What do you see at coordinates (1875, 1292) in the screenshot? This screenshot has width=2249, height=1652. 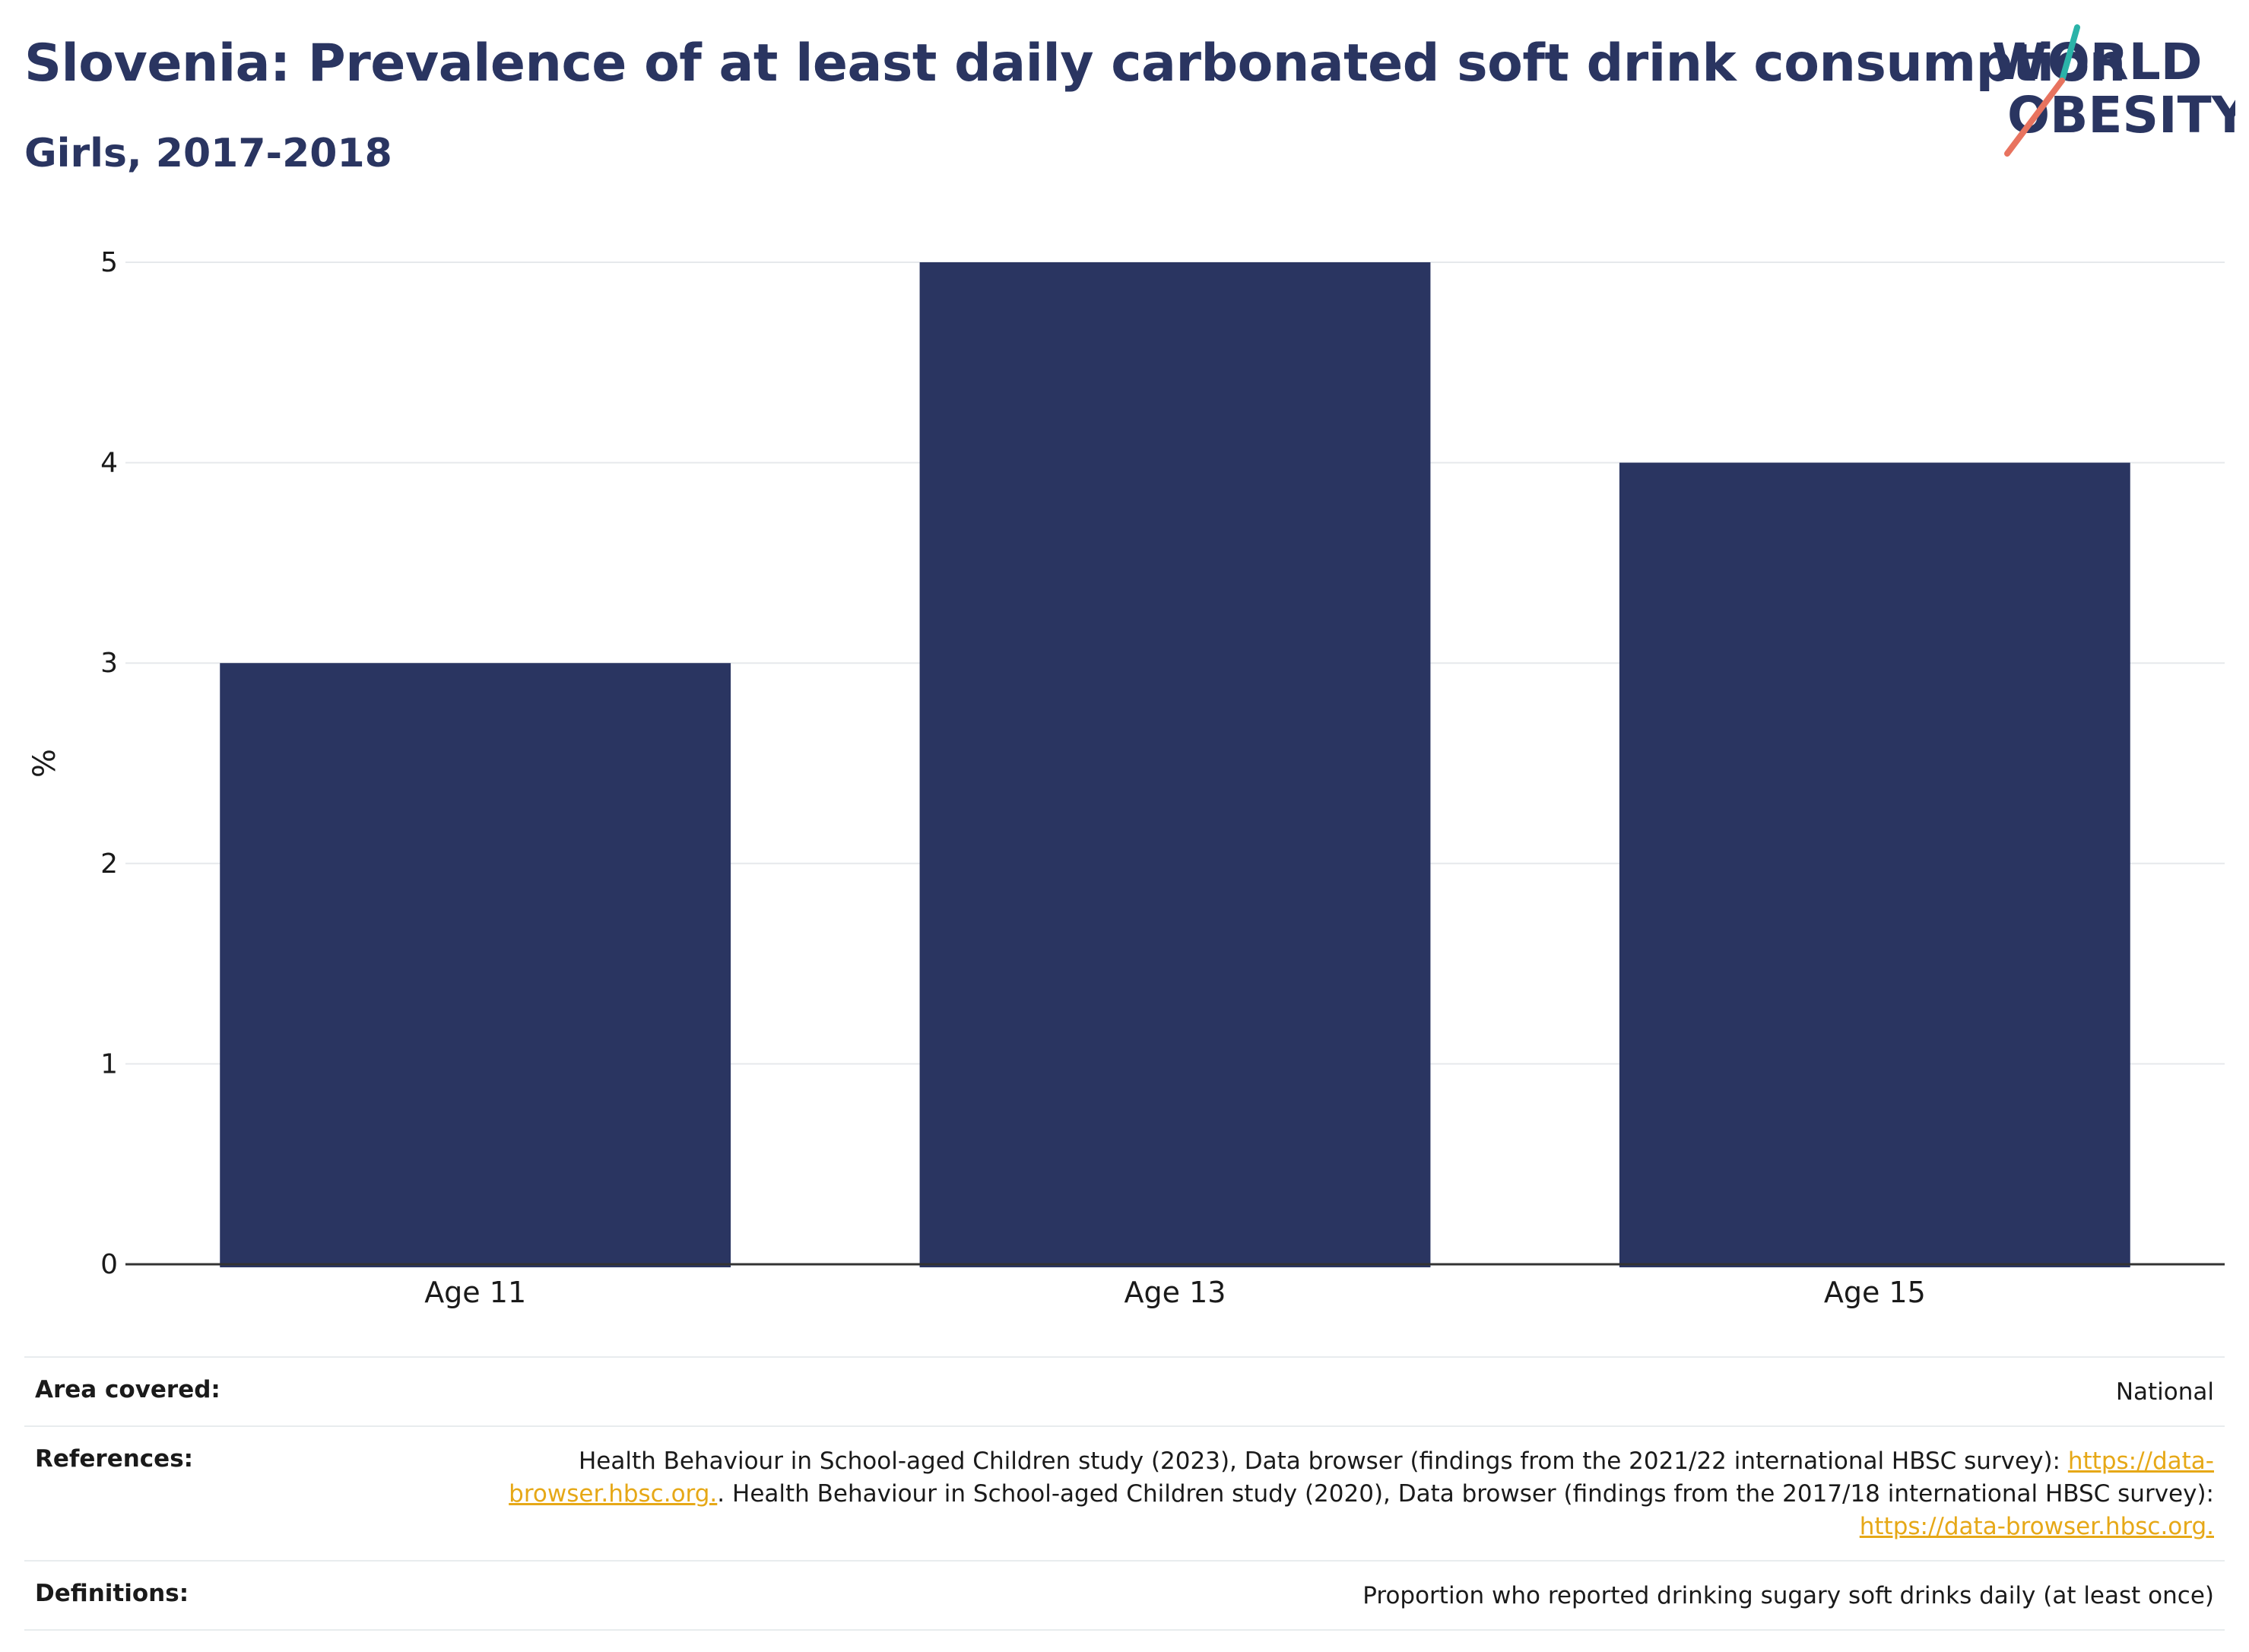 I see `x-tick-label: Age 15` at bounding box center [1875, 1292].